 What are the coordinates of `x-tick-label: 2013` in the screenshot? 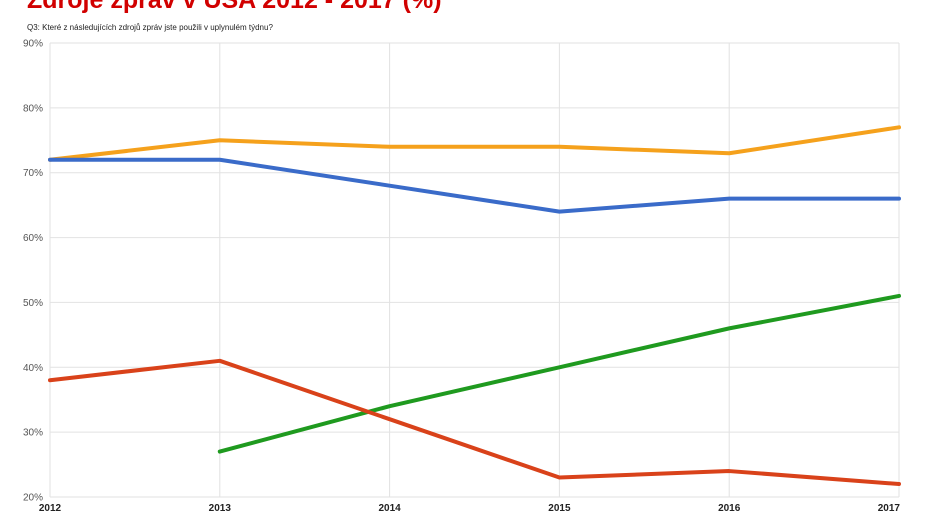 It's located at (220, 508).